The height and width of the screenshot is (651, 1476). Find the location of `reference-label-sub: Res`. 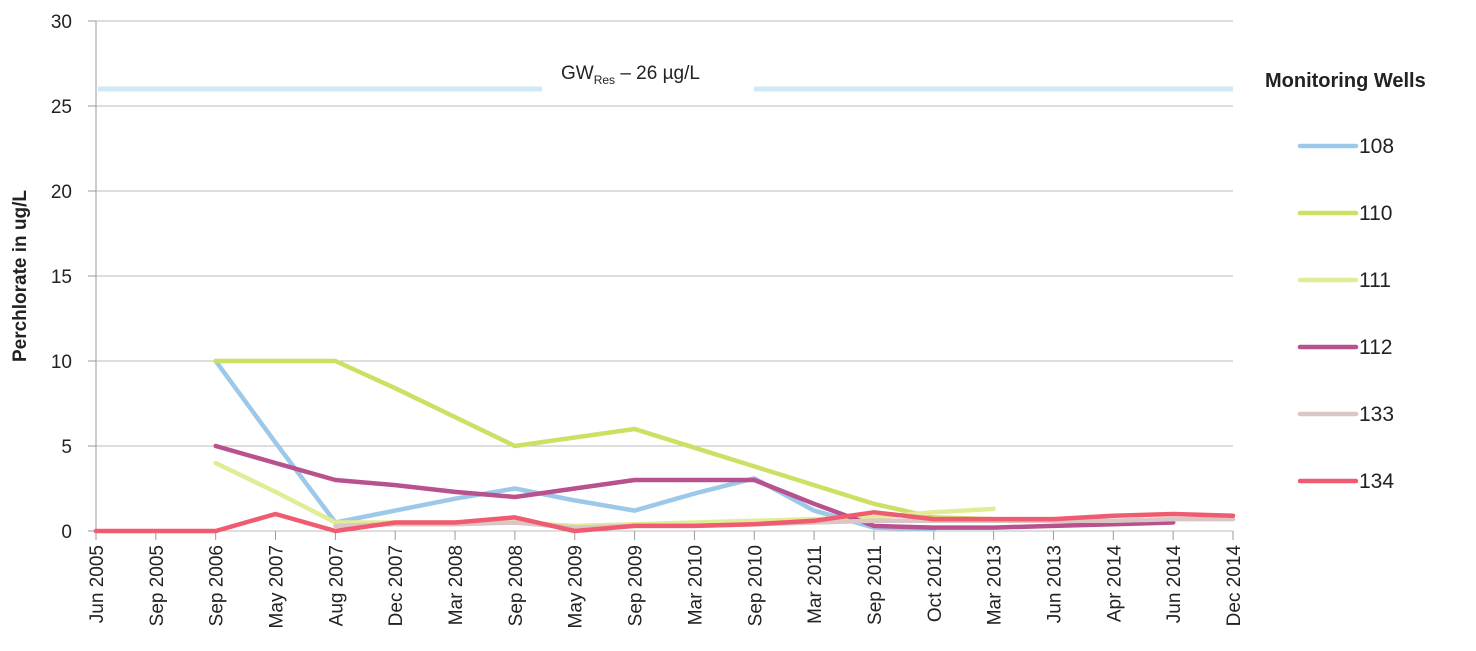

reference-label-sub: Res is located at coordinates (604, 80).